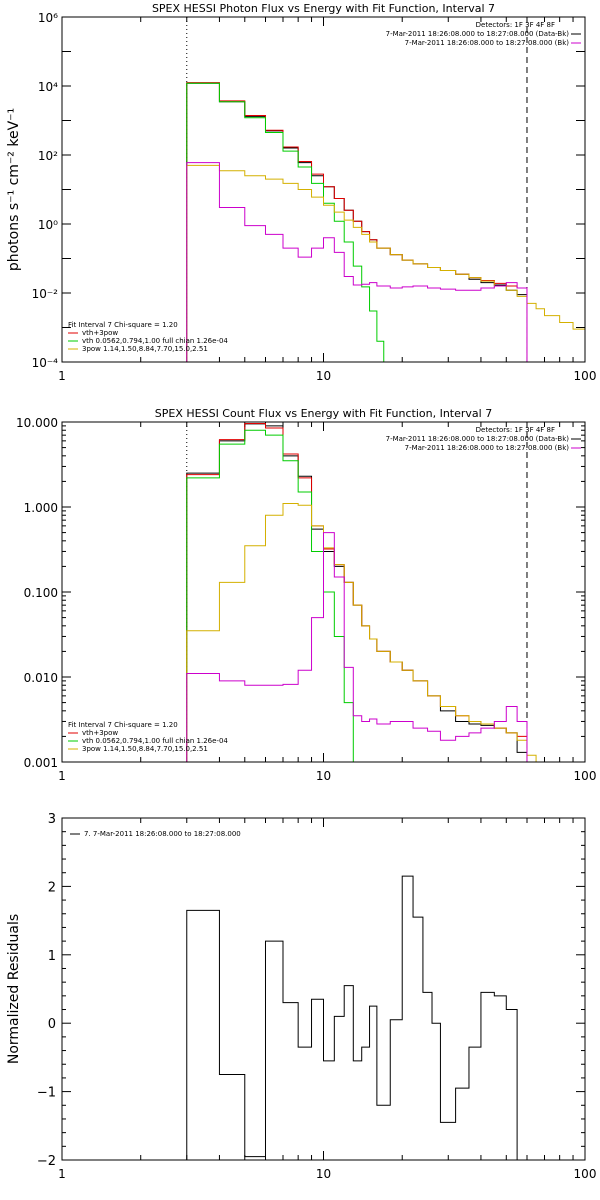 Image resolution: width=600 pixels, height=1200 pixels. I want to click on y-tick-label: 10², so click(48, 156).